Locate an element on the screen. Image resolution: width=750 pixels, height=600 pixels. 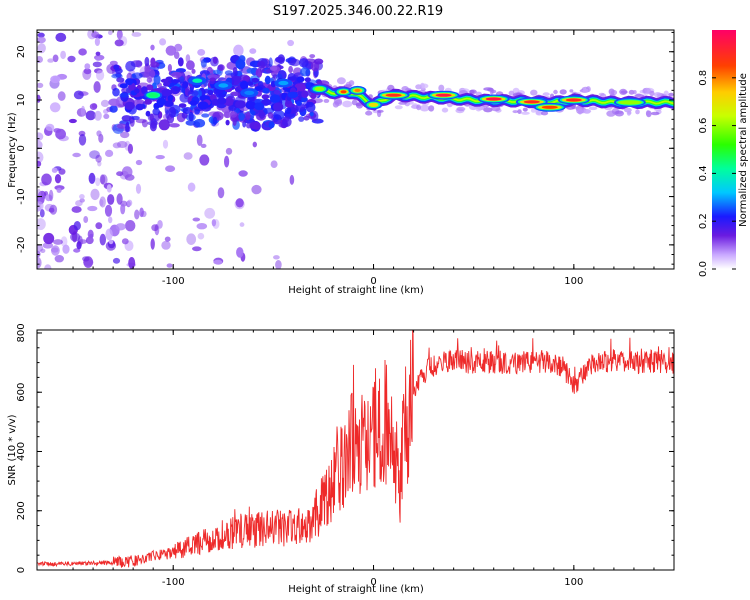
x-tick-label: -100 is located at coordinates (173, 582).